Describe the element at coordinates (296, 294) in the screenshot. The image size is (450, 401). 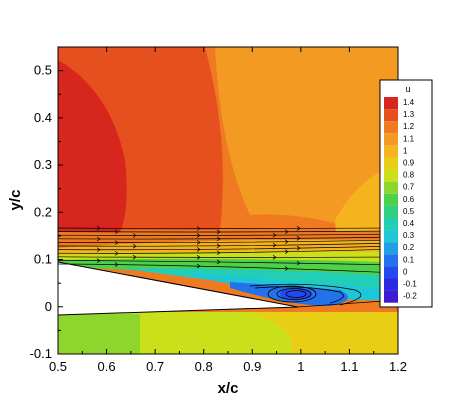
I see `recirculation-core` at that location.